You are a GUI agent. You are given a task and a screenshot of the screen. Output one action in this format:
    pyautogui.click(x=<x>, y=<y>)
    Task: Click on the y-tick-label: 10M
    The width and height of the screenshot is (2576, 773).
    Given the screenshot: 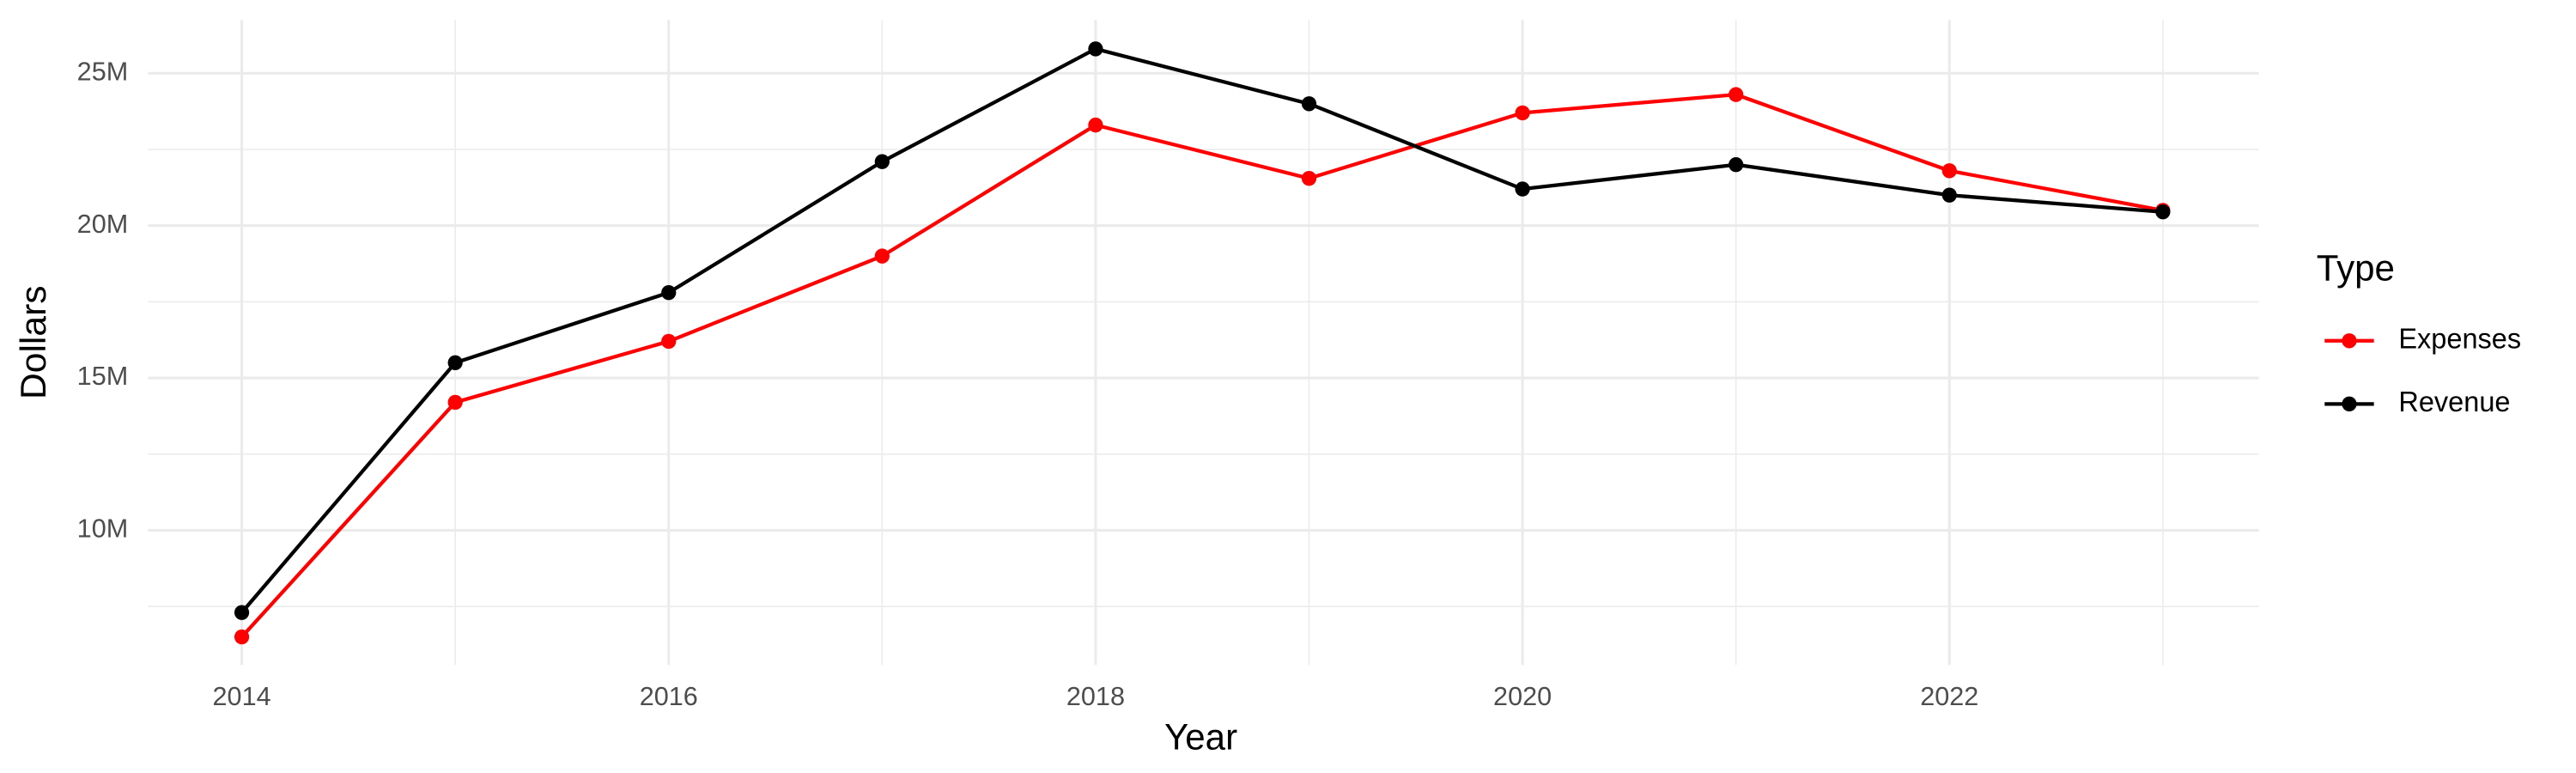 What is the action you would take?
    pyautogui.click(x=103, y=528)
    